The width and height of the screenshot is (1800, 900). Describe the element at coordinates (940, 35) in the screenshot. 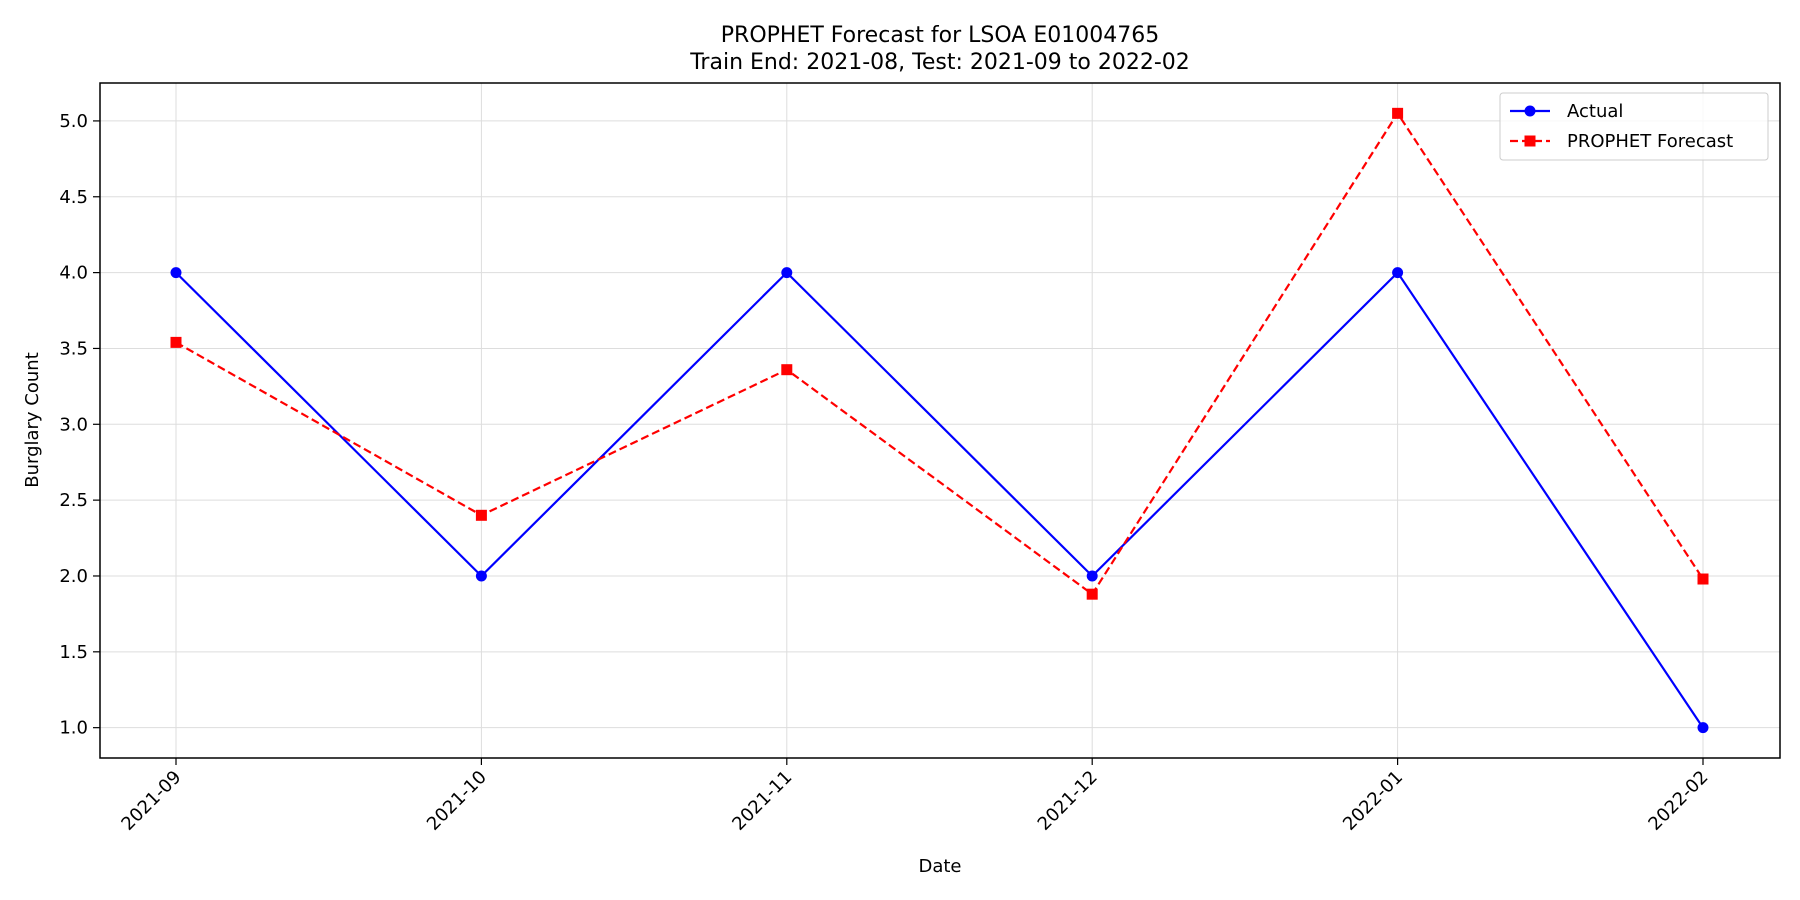

I see `chart-title-line-1: PROPHET Forecast for LSOA E01004765` at that location.